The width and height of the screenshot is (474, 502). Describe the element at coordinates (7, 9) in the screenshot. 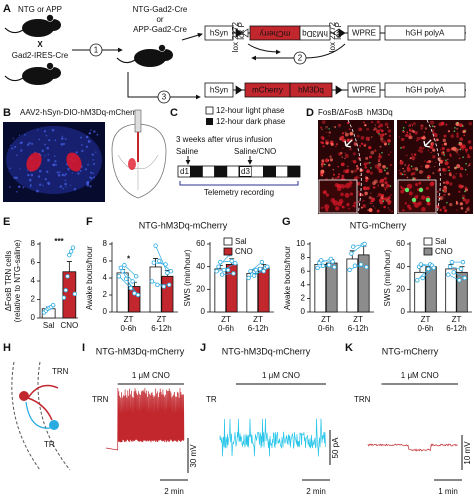

I see `panel-label: A` at that location.